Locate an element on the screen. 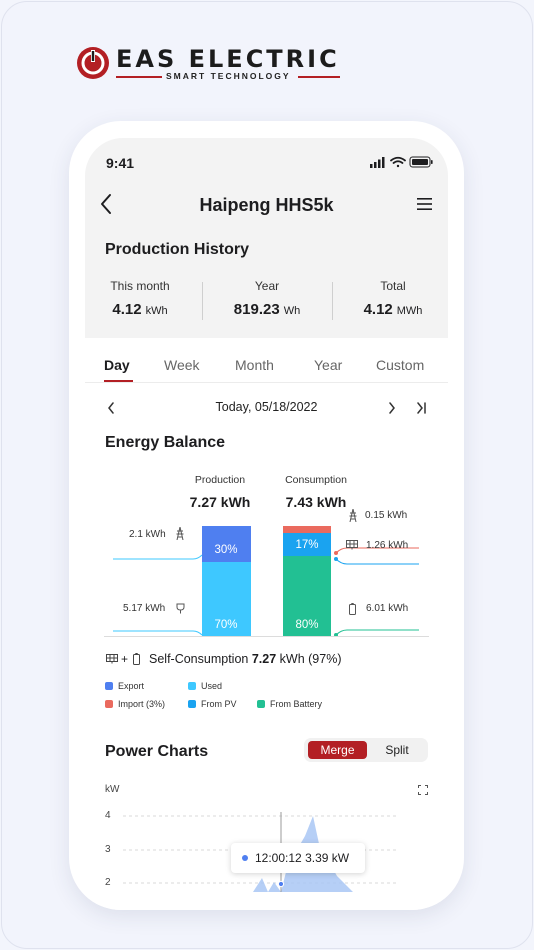 This screenshot has height=950, width=534. stat-unit: Wh is located at coordinates (292, 311).